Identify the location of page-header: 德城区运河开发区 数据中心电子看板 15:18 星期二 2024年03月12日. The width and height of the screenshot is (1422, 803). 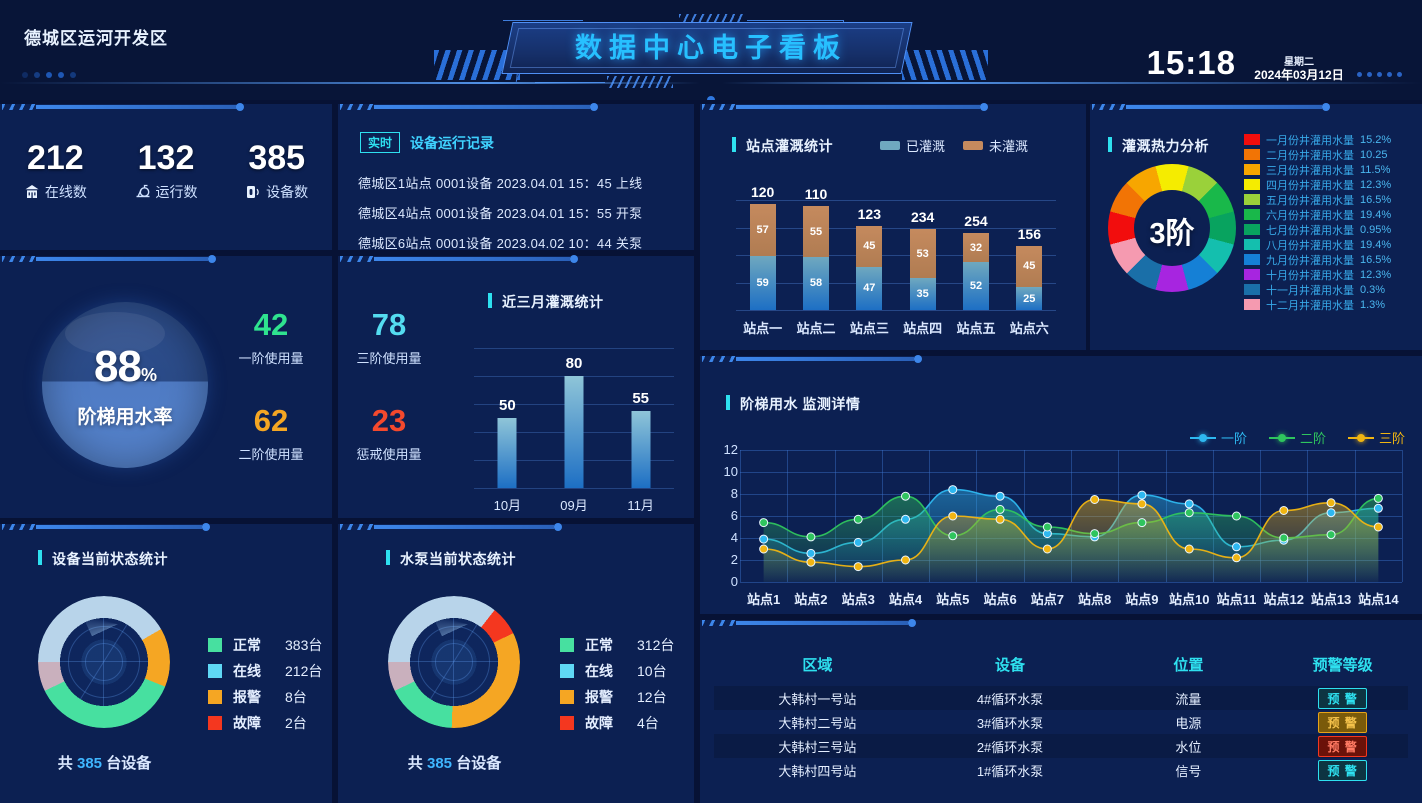
(711, 50).